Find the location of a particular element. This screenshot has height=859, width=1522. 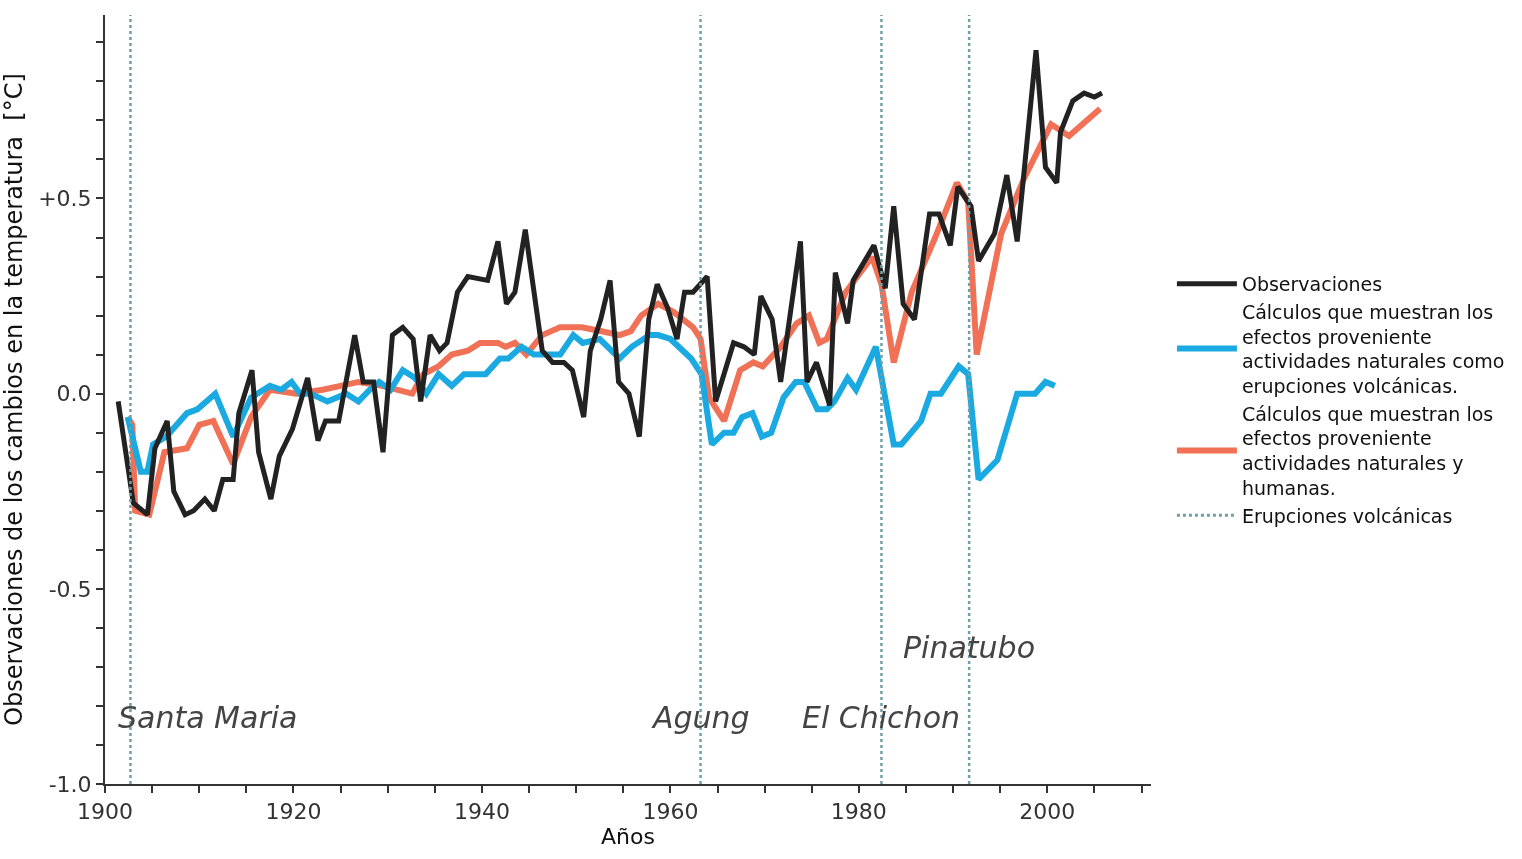

legend-label: Observaciones is located at coordinates (1312, 284).